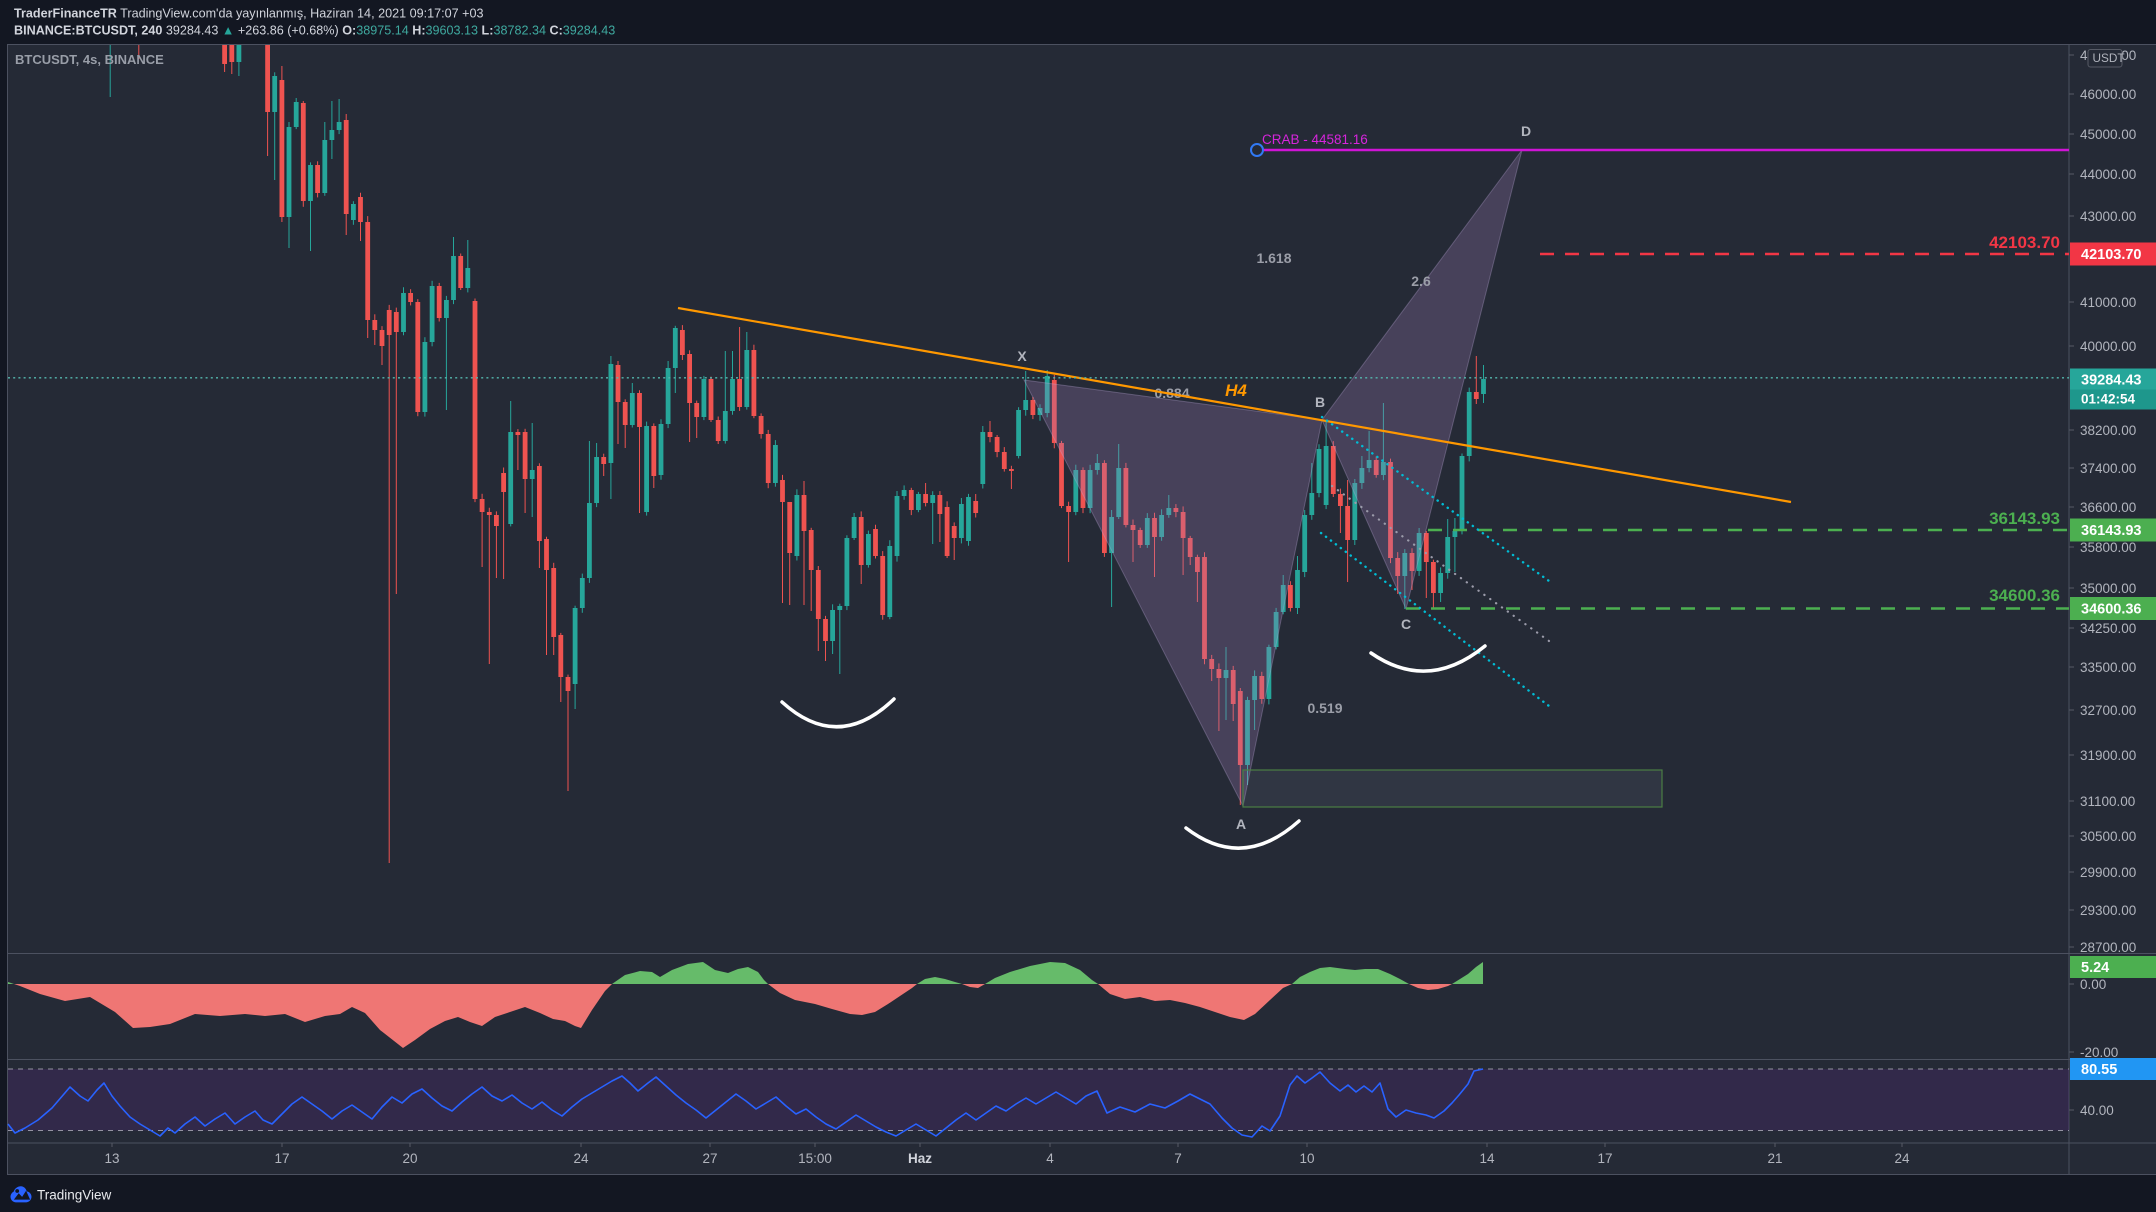 The width and height of the screenshot is (2156, 1212). I want to click on svg-text: 2.6, so click(1421, 281).